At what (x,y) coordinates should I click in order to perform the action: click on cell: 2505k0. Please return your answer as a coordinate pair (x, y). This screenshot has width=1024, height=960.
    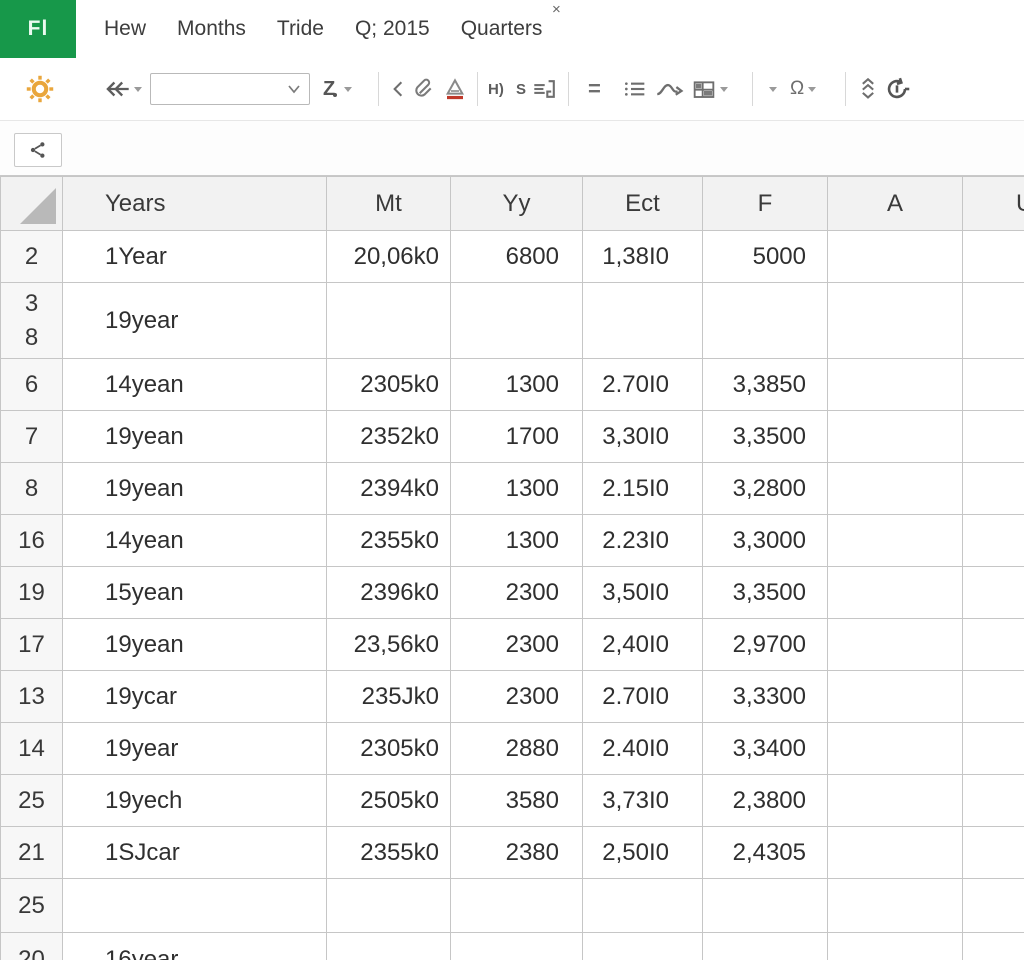
    Looking at the image, I should click on (388, 800).